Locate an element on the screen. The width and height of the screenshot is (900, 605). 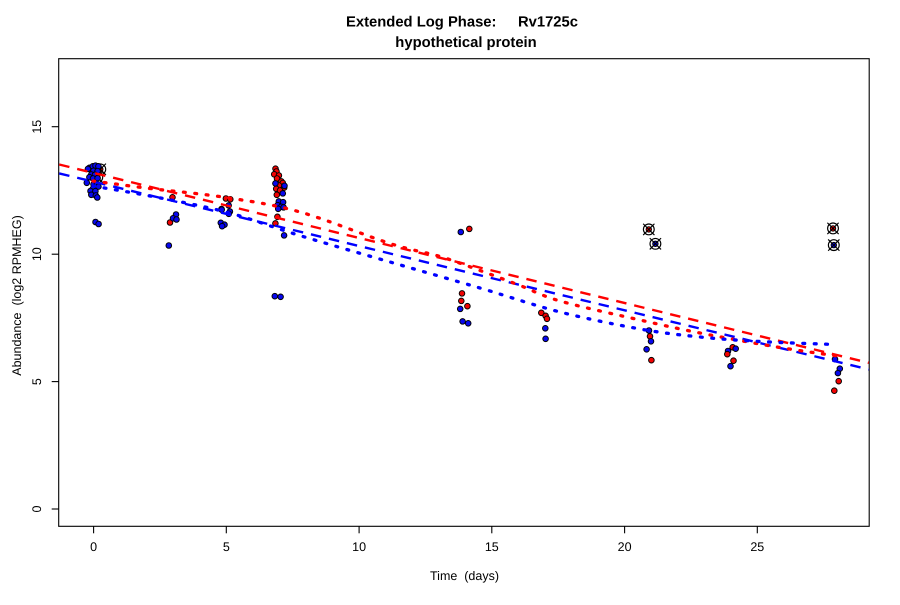
svg-text: 20 is located at coordinates (625, 547).